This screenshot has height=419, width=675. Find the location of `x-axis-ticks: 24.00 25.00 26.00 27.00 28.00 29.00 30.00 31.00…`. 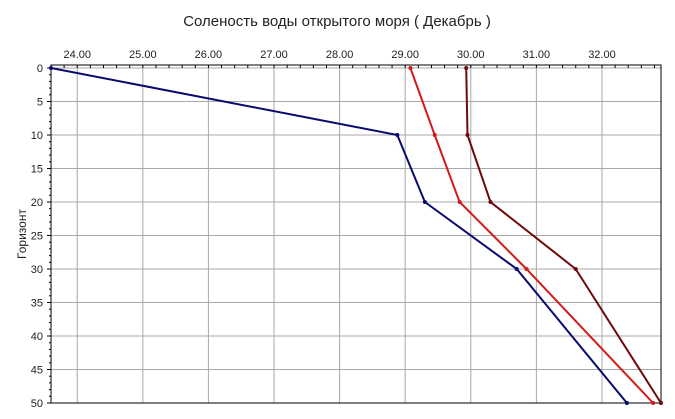

x-axis-ticks: 24.00 25.00 26.00 27.00 28.00 29.00 30.00 31.00… is located at coordinates (352, 58).